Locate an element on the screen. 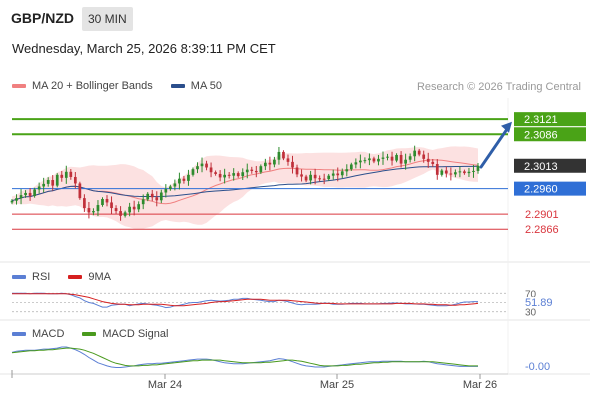  timeframe-button: 30 MIN is located at coordinates (107, 19).